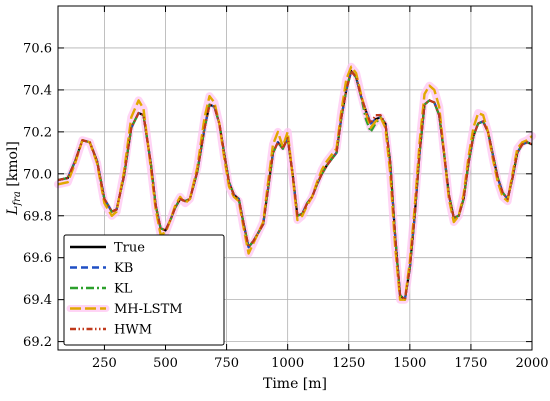  Describe the element at coordinates (37, 48) in the screenshot. I see `y-tick-label: 70.6` at that location.